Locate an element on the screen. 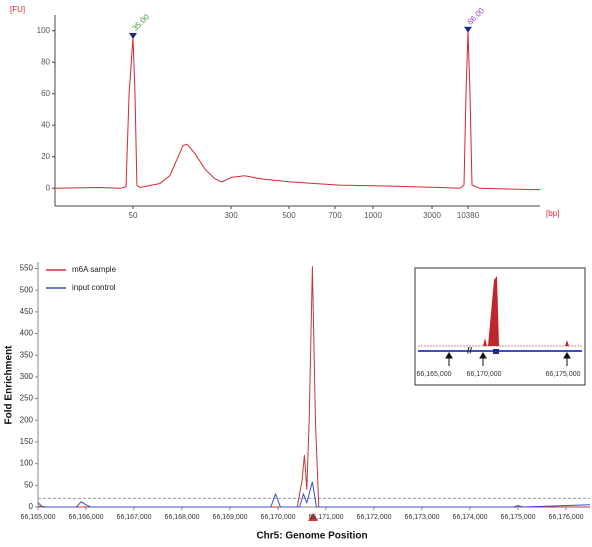 The width and height of the screenshot is (592, 547). inset: // 66,165,000 66,170,000 66,175,000 is located at coordinates (500, 326).